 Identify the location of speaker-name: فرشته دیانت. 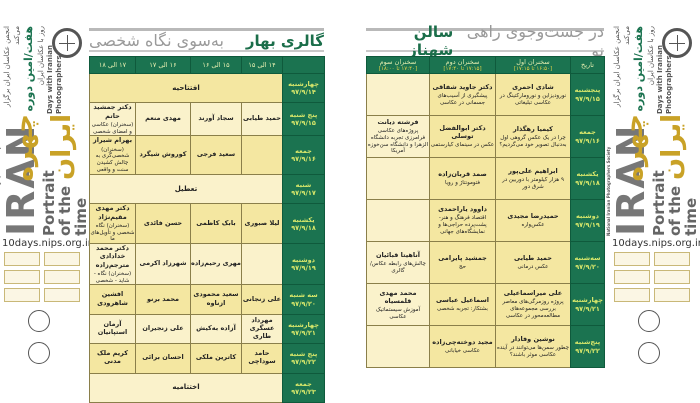
(398, 121).